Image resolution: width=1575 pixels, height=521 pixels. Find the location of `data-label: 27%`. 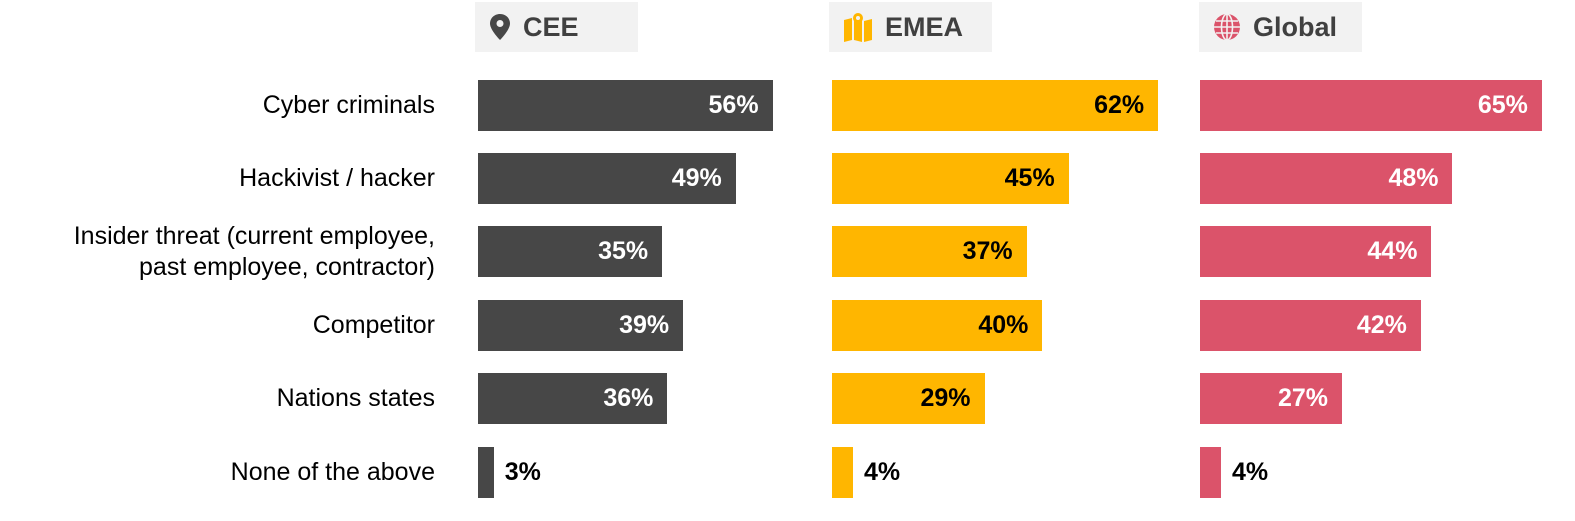

data-label: 27% is located at coordinates (1303, 398).